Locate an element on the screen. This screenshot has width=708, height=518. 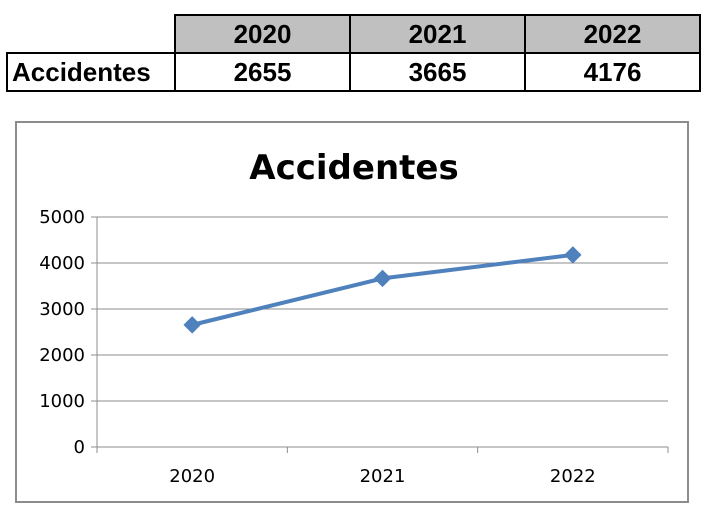
data-point-2020 is located at coordinates (192, 325).